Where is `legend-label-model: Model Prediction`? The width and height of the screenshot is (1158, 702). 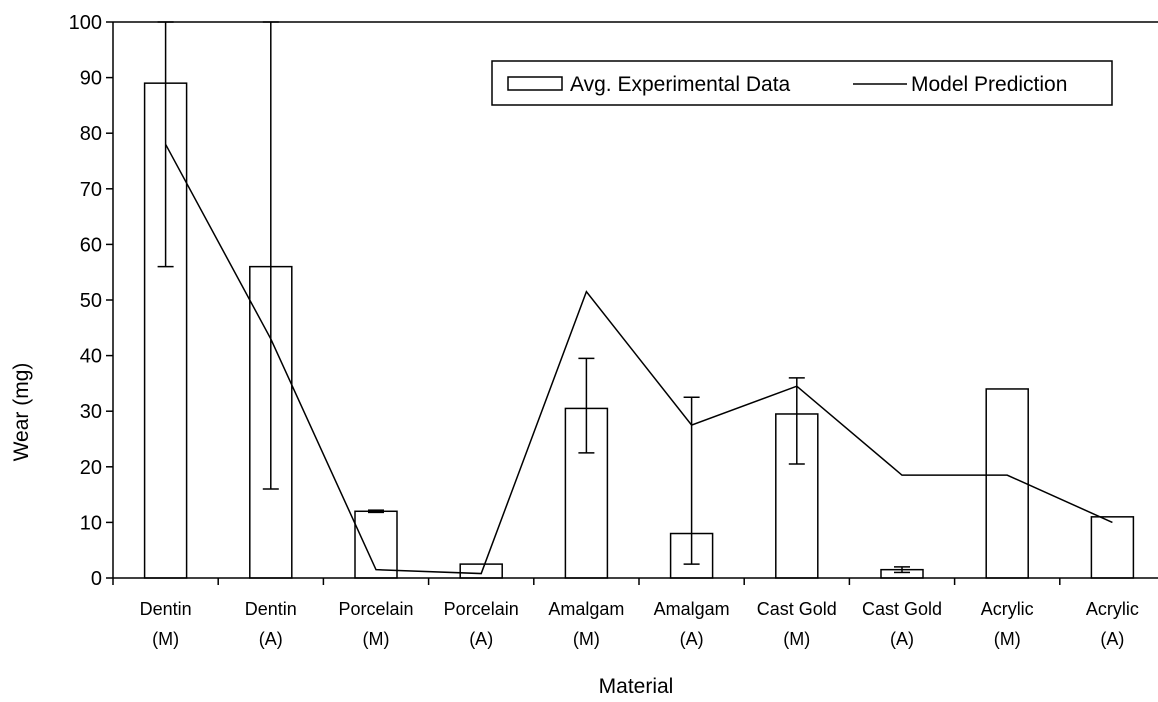 legend-label-model: Model Prediction is located at coordinates (989, 84).